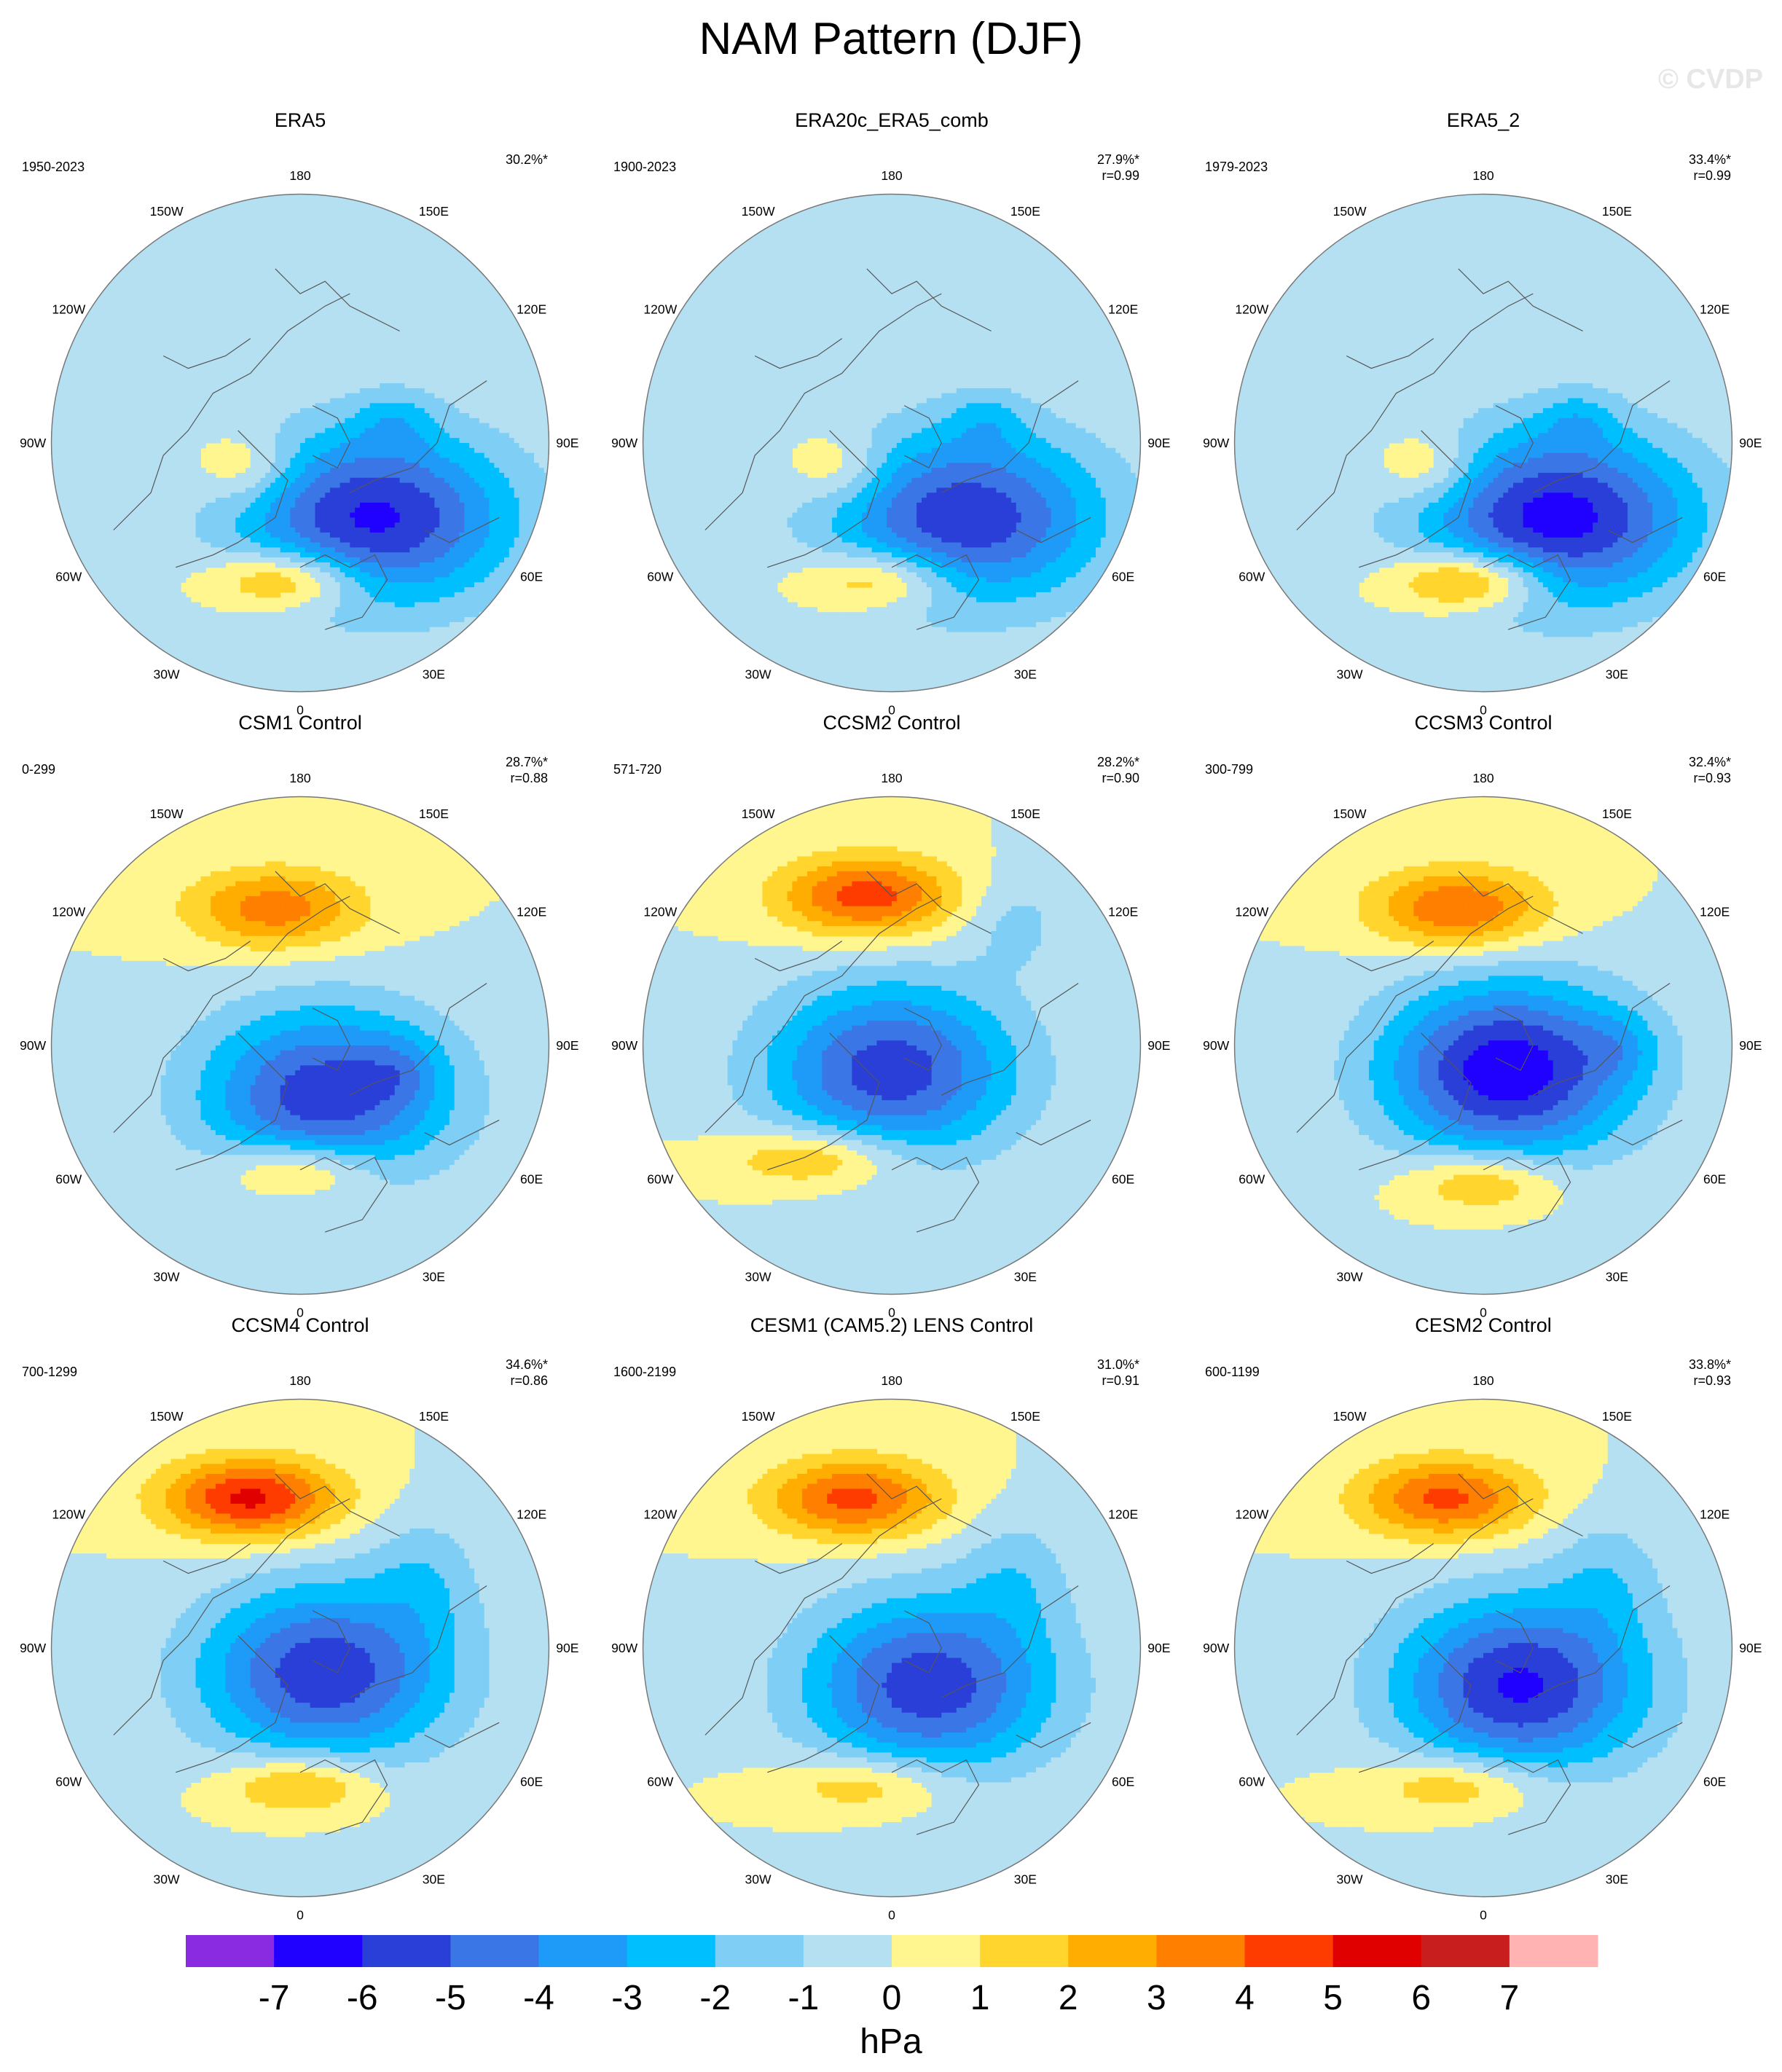 This screenshot has width=1782, height=2072. What do you see at coordinates (891, 722) in the screenshot?
I see `panel-title: CCSM2 Control` at bounding box center [891, 722].